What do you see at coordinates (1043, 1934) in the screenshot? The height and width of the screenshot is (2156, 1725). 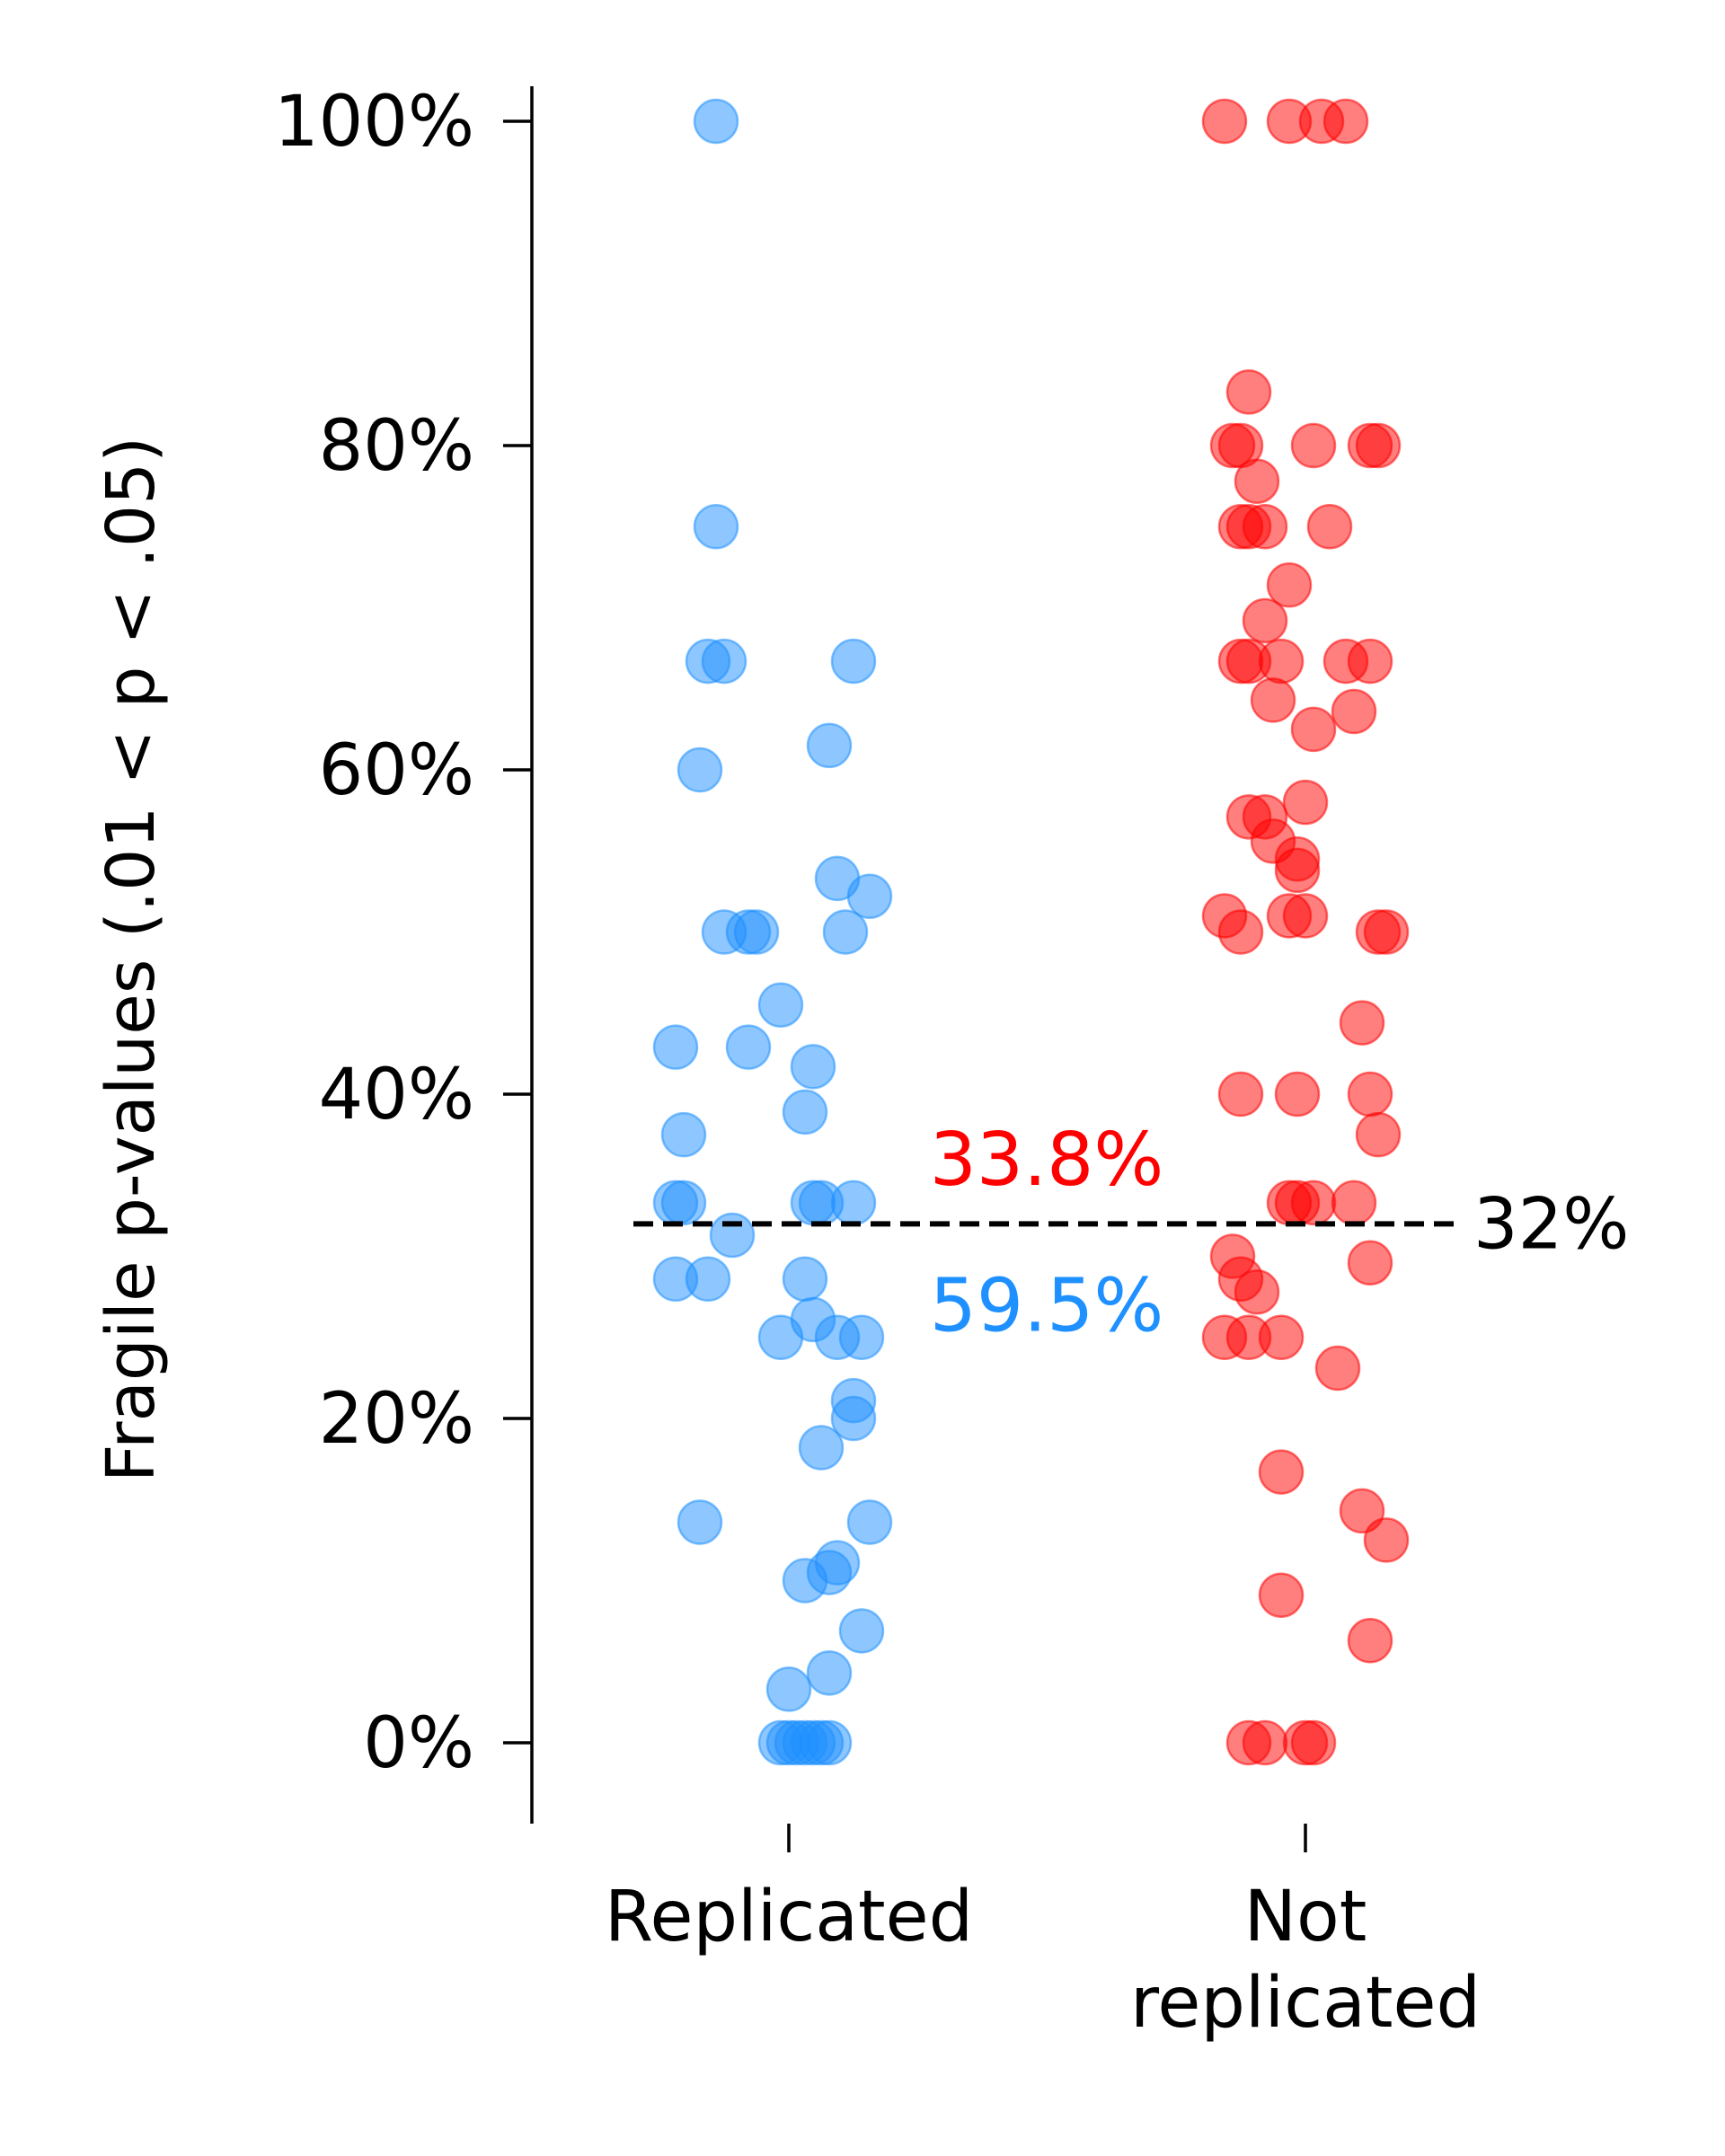 I see `x-axis: Replicated Not replicated` at bounding box center [1043, 1934].